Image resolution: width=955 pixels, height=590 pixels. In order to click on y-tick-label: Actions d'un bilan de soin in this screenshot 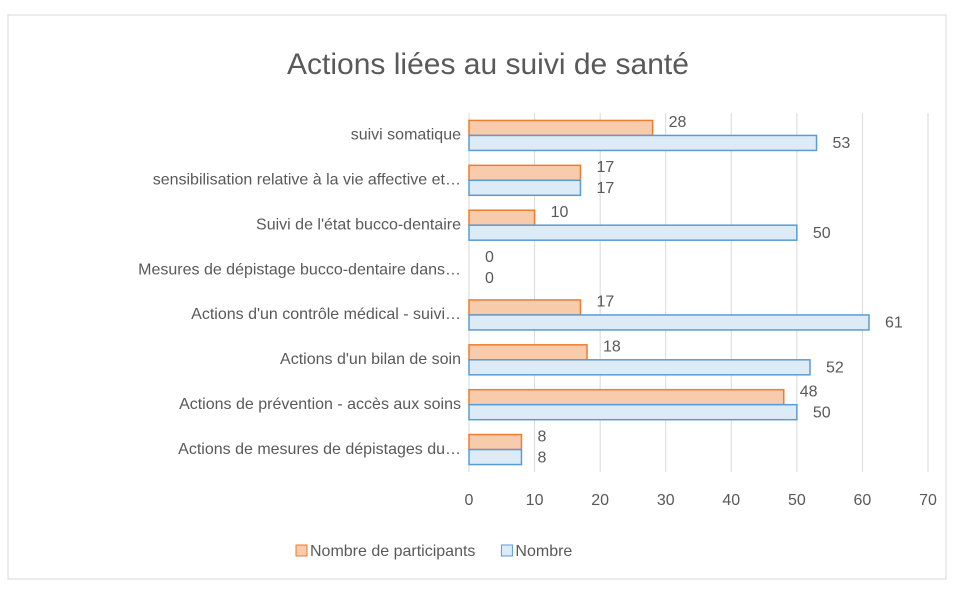, I will do `click(370, 359)`.